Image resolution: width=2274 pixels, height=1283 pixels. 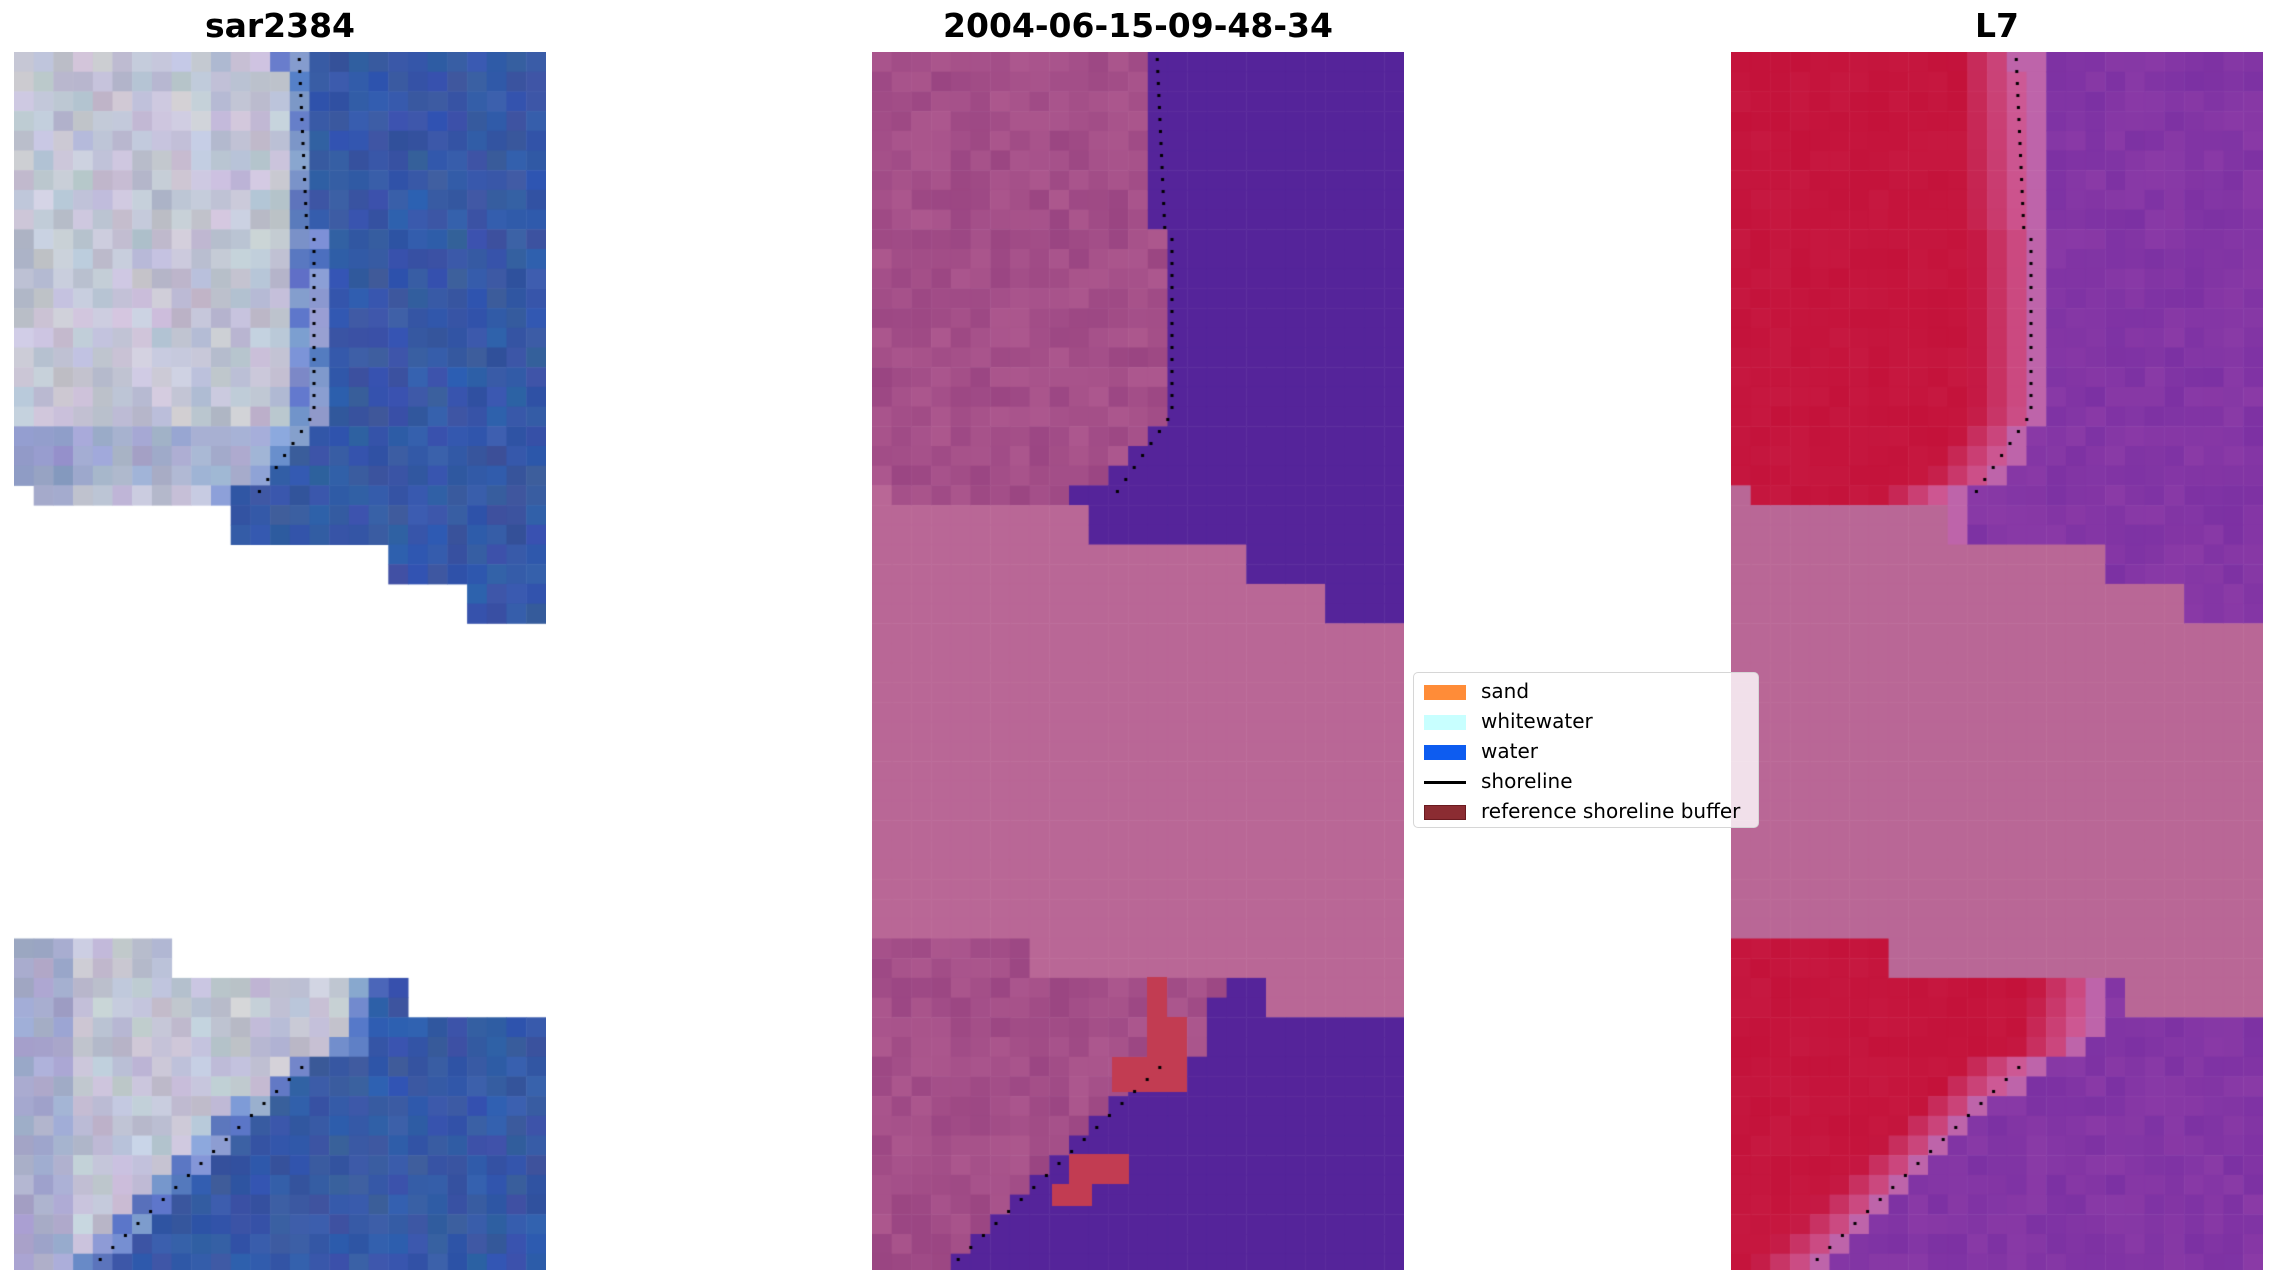 I want to click on legend-item-reference-buffer: reference shoreline buffer, so click(x=1586, y=811).